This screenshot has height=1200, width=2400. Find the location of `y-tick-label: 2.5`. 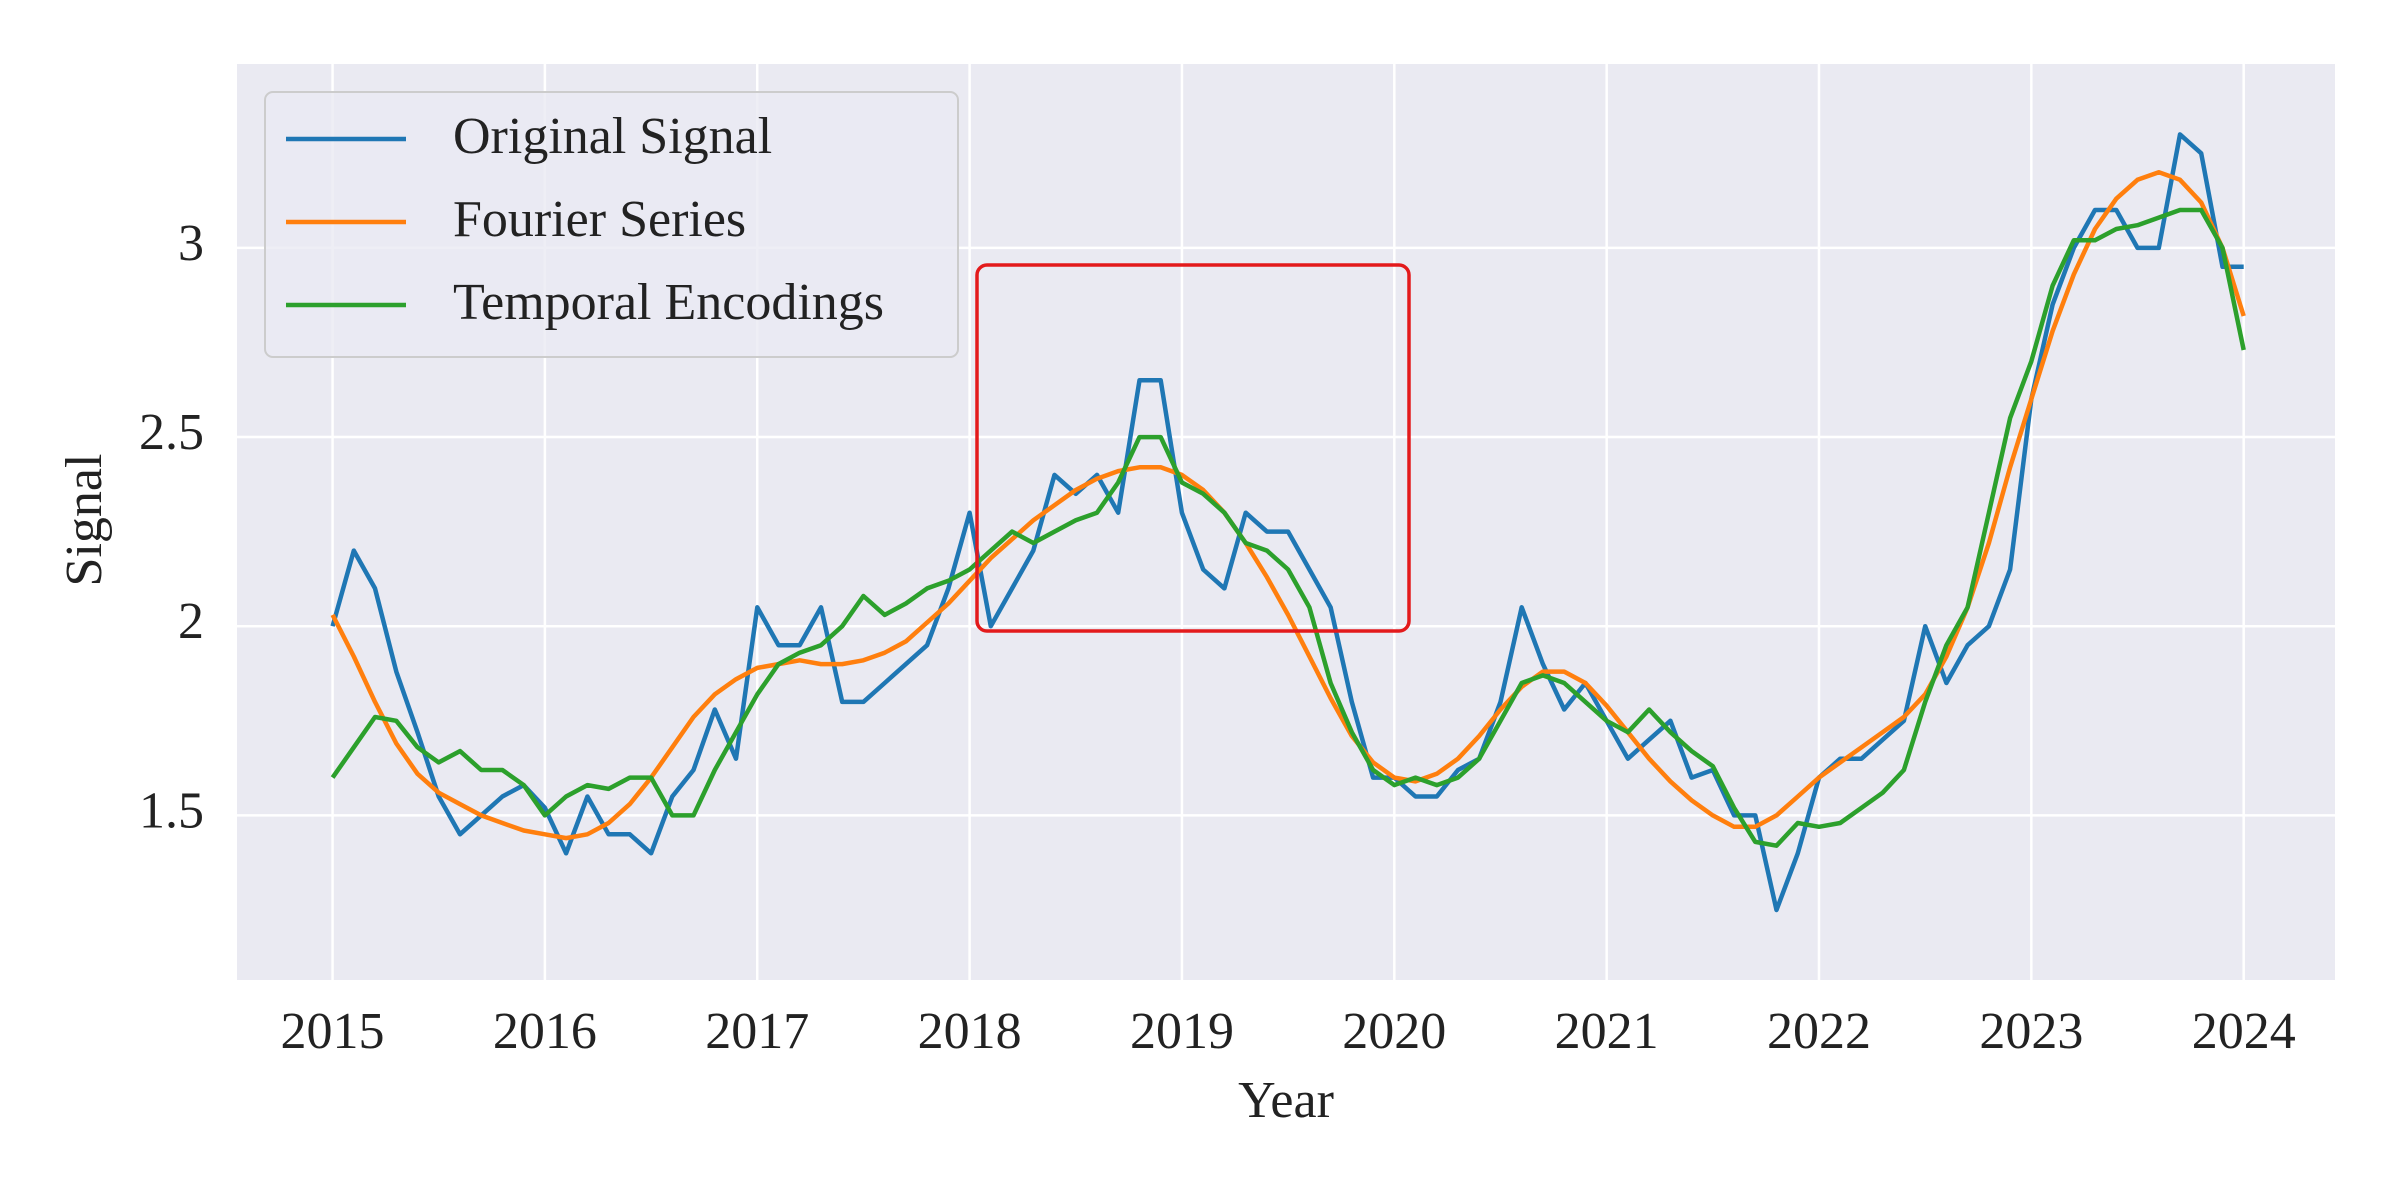

y-tick-label: 2.5 is located at coordinates (171, 432).